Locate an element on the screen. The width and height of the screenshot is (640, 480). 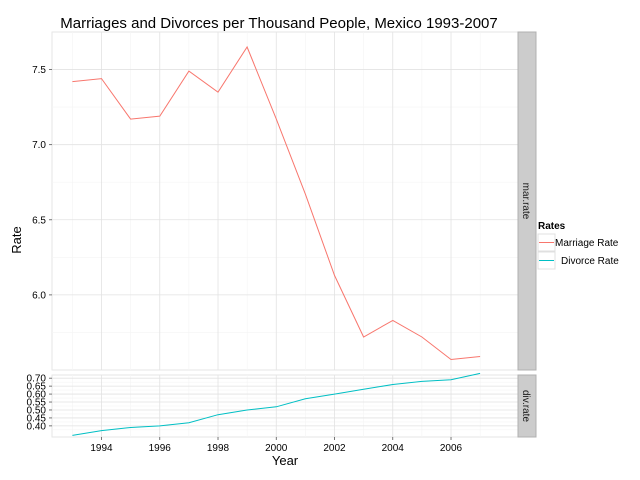
strip-background-bottom is located at coordinates (527, 406).